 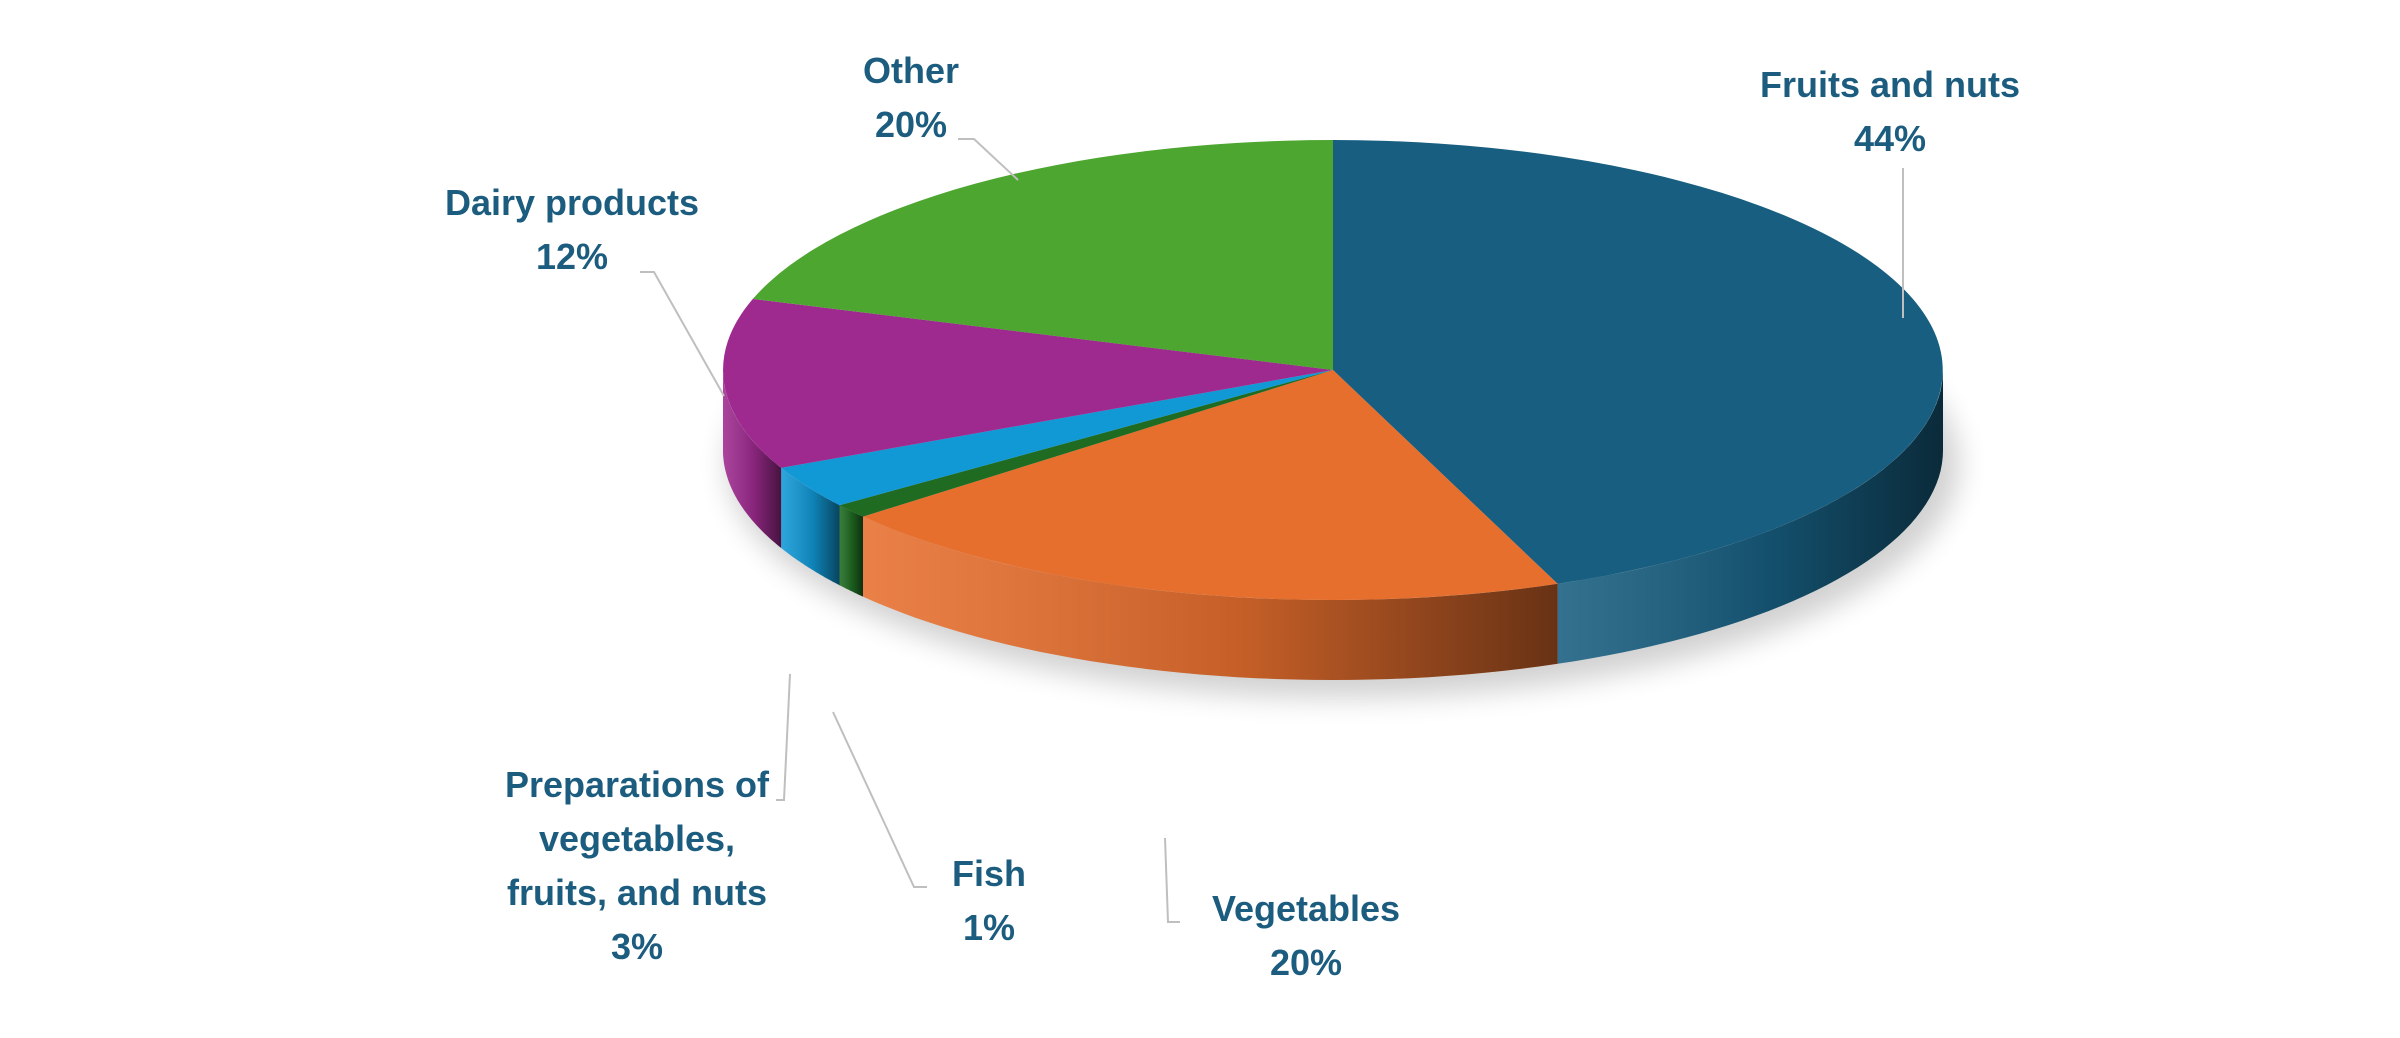 I want to click on data-label-name-preparations-of-vegetables-fruits-and-nuts: fruits, and nuts, so click(x=637, y=892).